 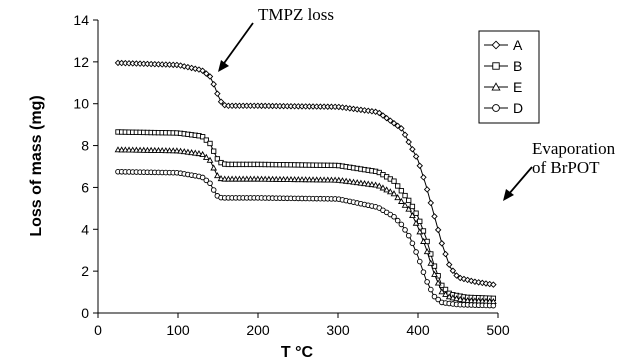 I want to click on y-tick-label: 10, so click(x=81, y=104).